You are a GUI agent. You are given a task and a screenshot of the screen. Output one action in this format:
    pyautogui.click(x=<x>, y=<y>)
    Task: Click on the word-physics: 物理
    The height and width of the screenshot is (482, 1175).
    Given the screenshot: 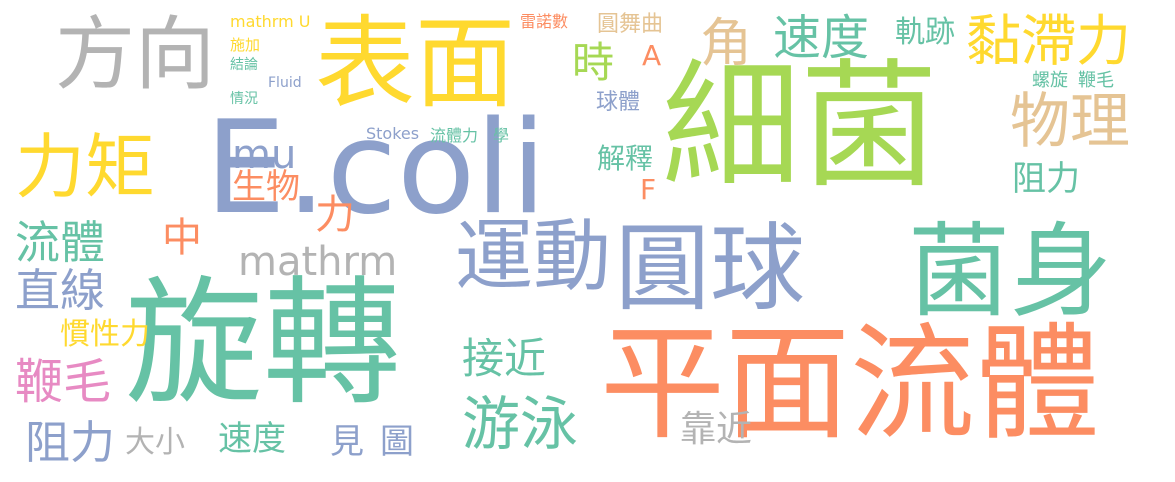 What is the action you would take?
    pyautogui.click(x=1070, y=122)
    